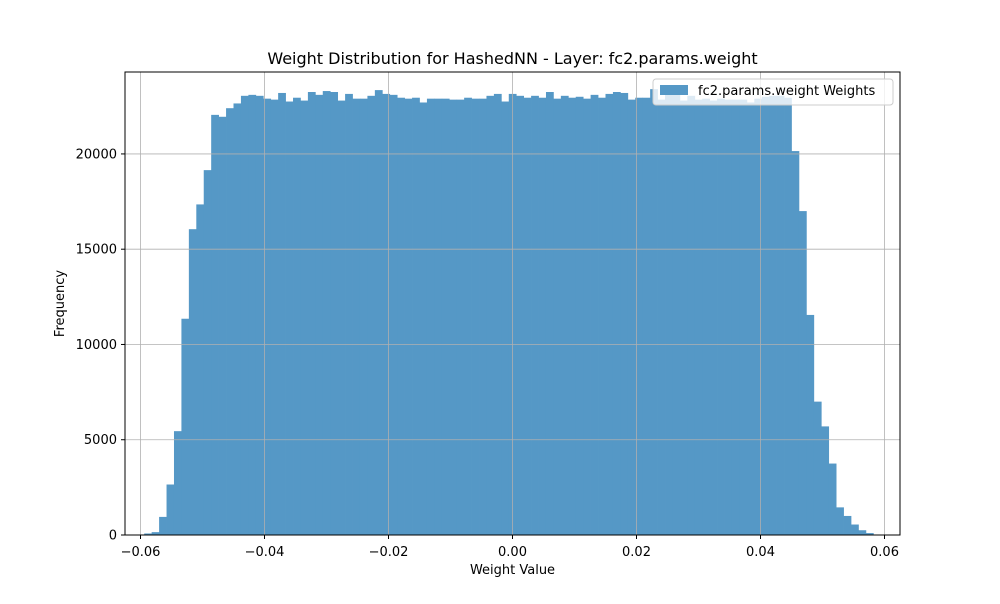  Describe the element at coordinates (60, 303) in the screenshot. I see `y-axis-label: Frequency` at that location.